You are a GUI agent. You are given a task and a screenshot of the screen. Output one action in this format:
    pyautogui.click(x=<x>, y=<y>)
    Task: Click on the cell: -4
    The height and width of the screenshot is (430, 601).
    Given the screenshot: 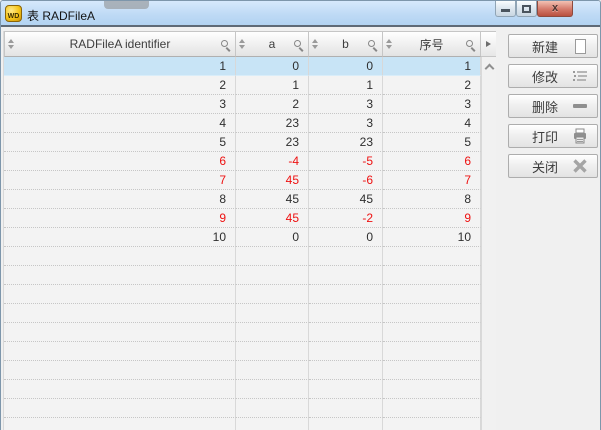 What is the action you would take?
    pyautogui.click(x=272, y=161)
    